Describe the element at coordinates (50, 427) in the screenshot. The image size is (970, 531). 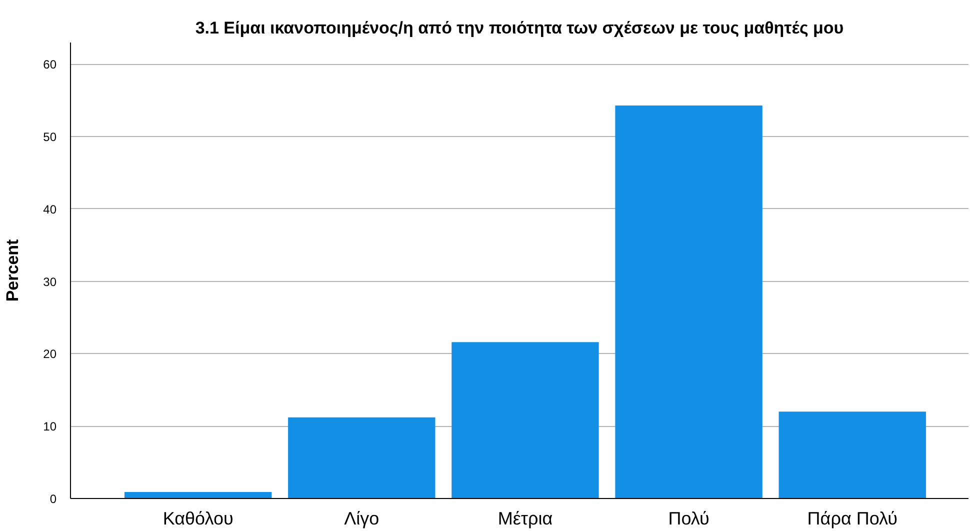
I see `y-tick-label: 10` at that location.